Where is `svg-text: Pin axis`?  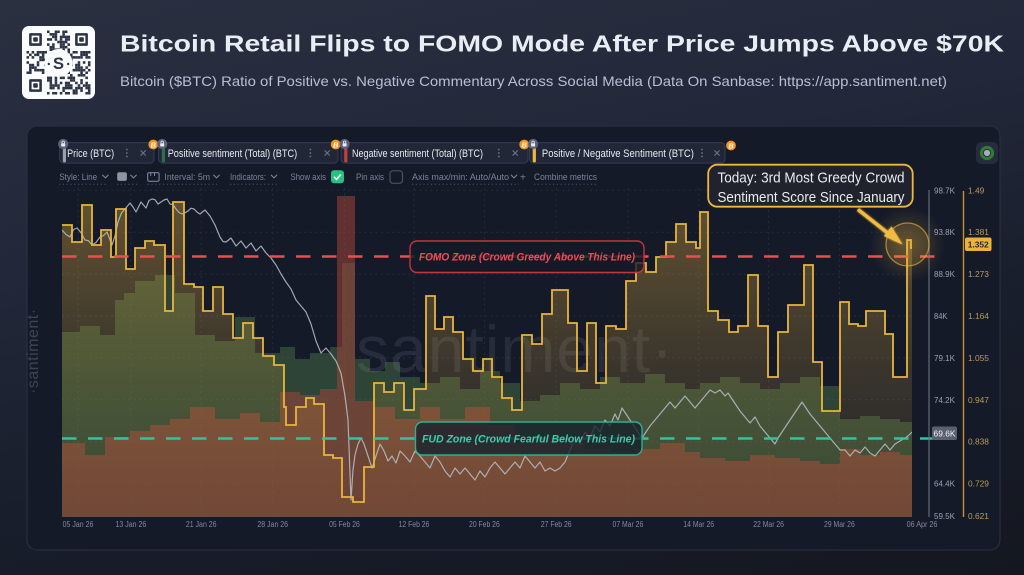 svg-text: Pin axis is located at coordinates (370, 177).